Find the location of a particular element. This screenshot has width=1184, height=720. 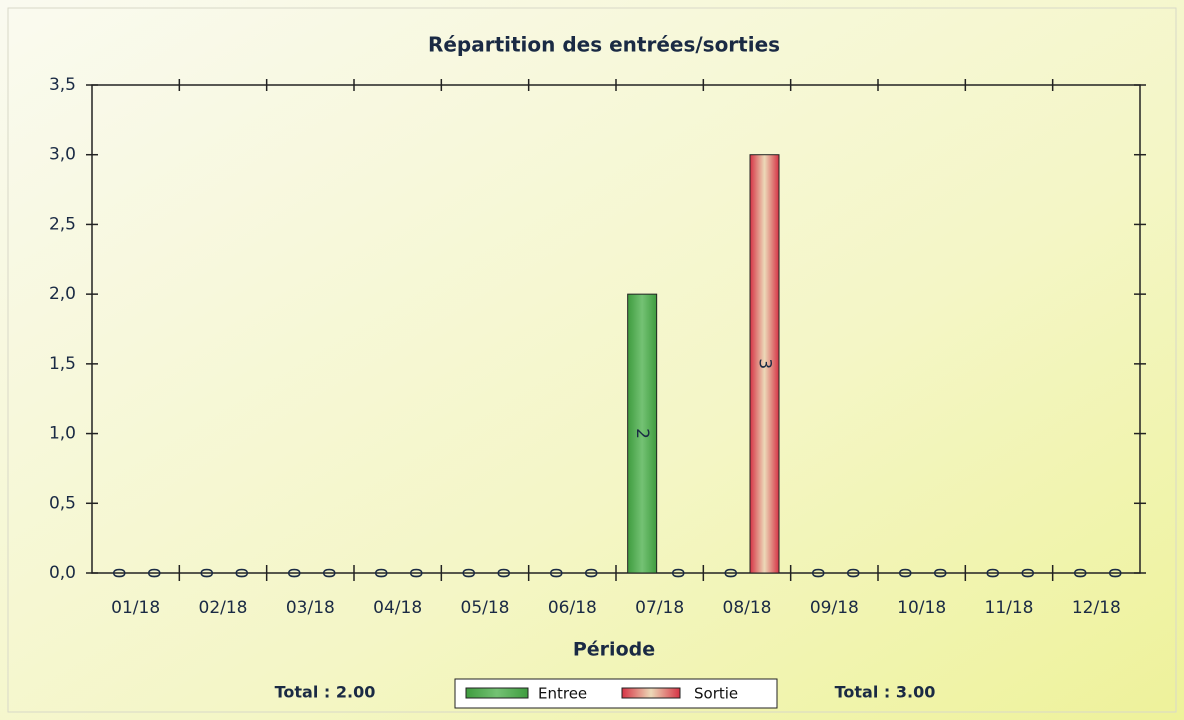

y-tick-label: 0,0 is located at coordinates (62, 573).